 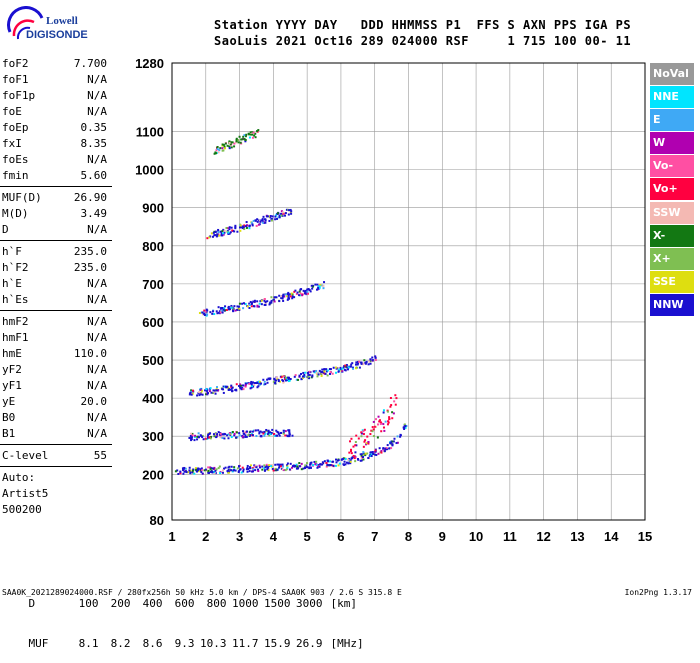 What do you see at coordinates (15, 159) in the screenshot?
I see `param-name: foEs` at bounding box center [15, 159].